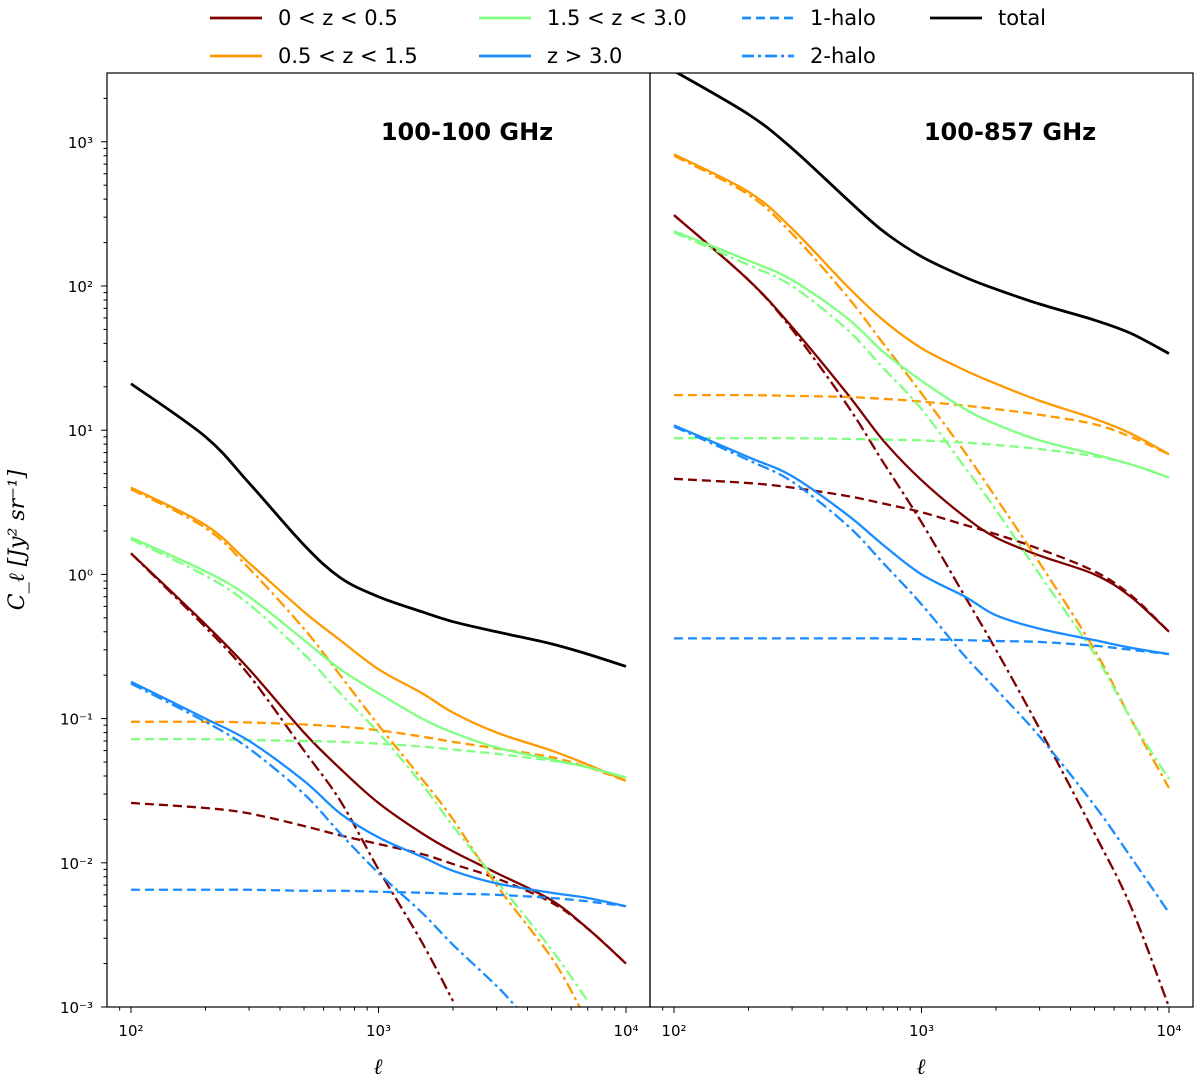 The image size is (1200, 1085). I want to click on series-line-right-1-5-z-3-0-1-halo, so click(921, 458).